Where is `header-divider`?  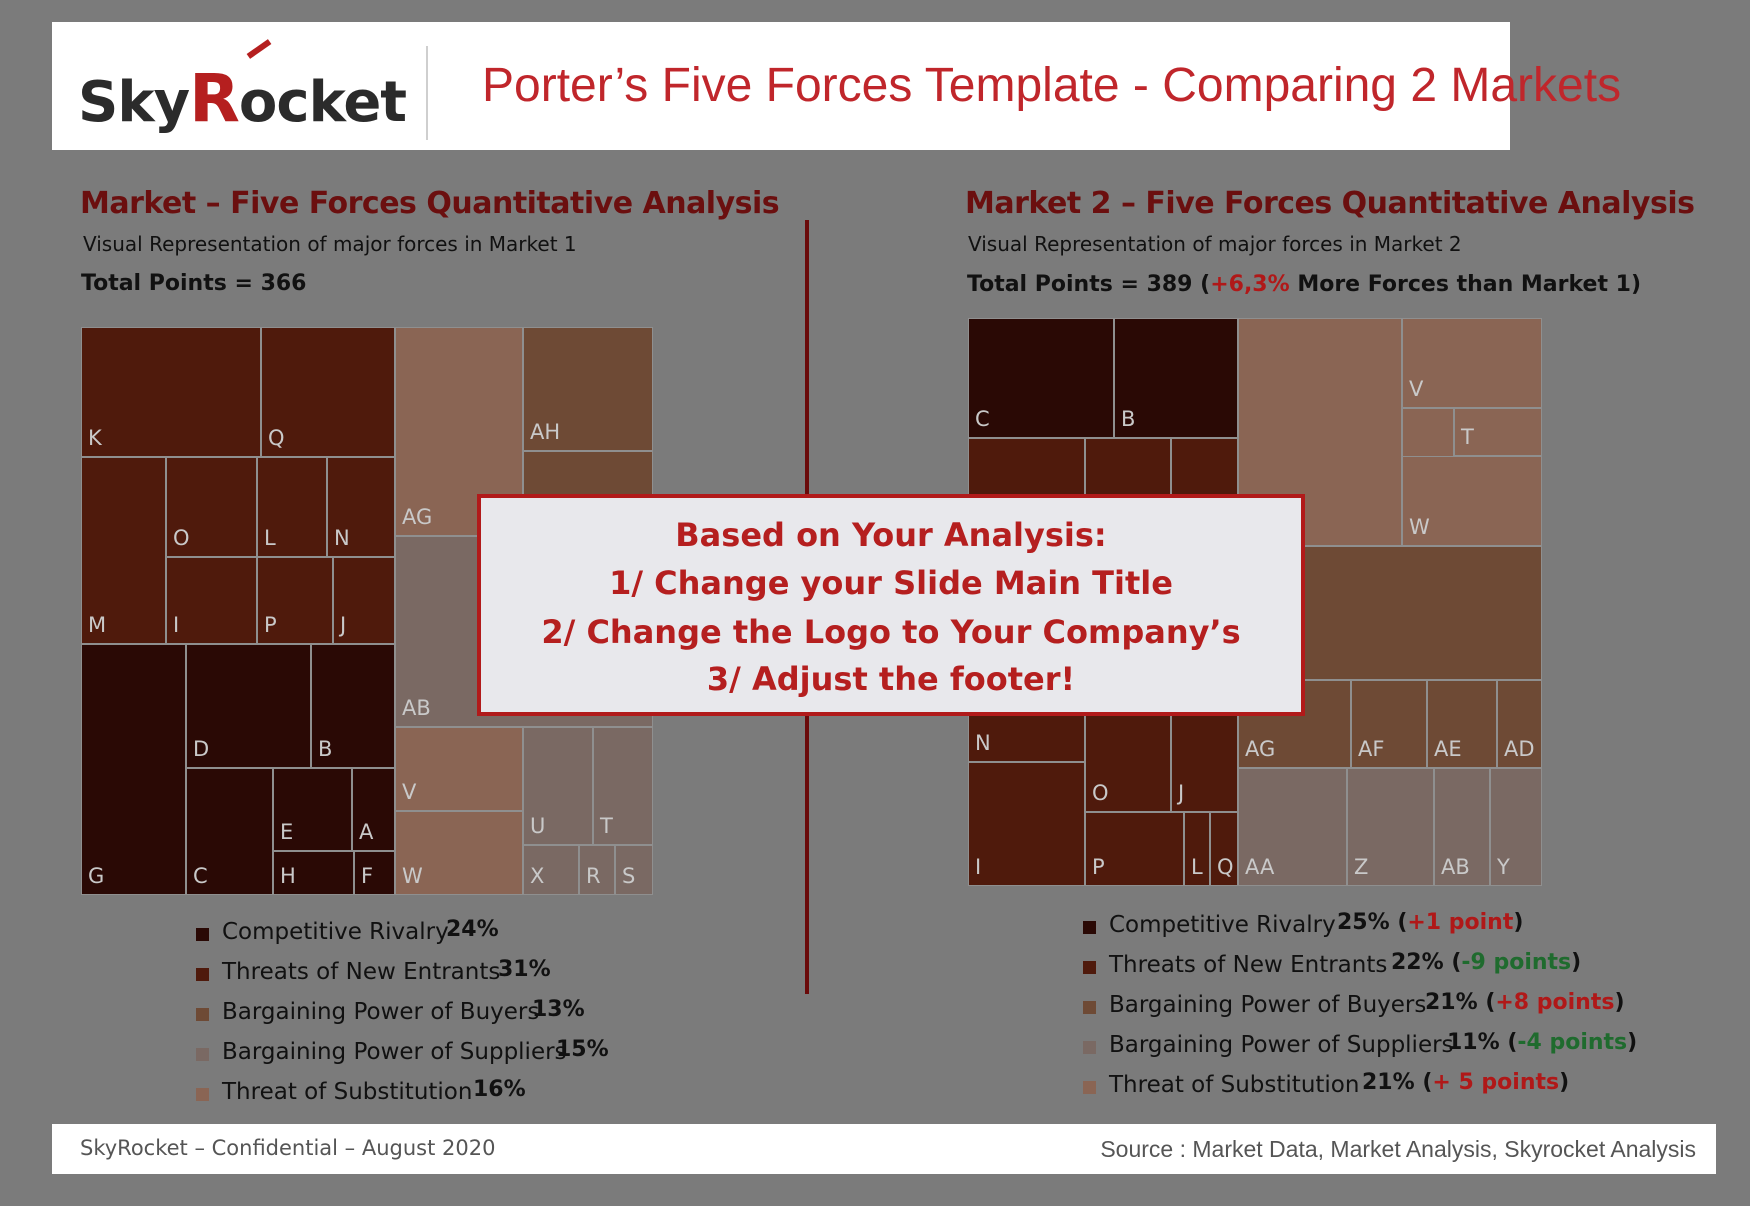 header-divider is located at coordinates (427, 93).